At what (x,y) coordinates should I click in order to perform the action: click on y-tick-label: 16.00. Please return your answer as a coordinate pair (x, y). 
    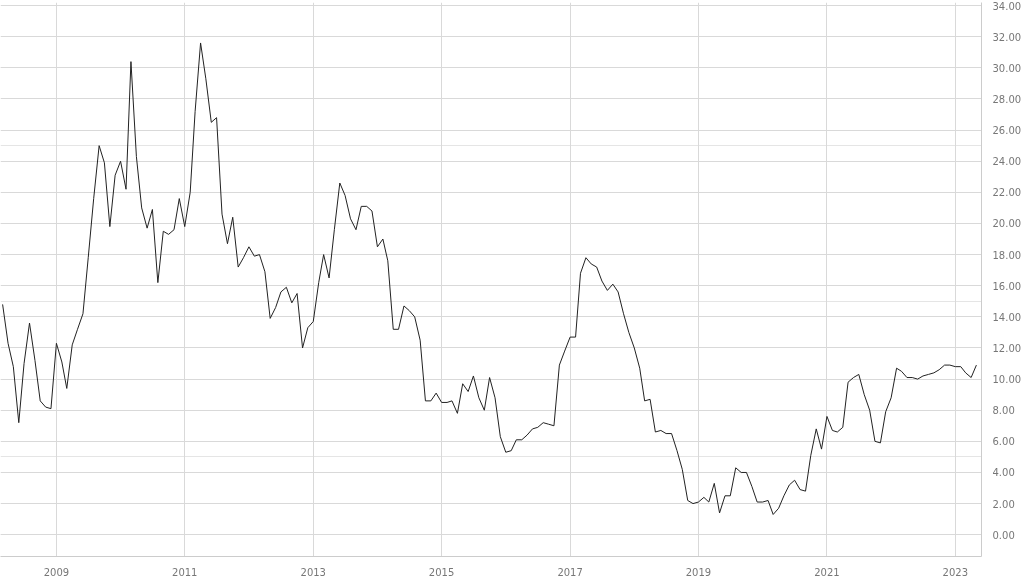
    Looking at the image, I should click on (1007, 286).